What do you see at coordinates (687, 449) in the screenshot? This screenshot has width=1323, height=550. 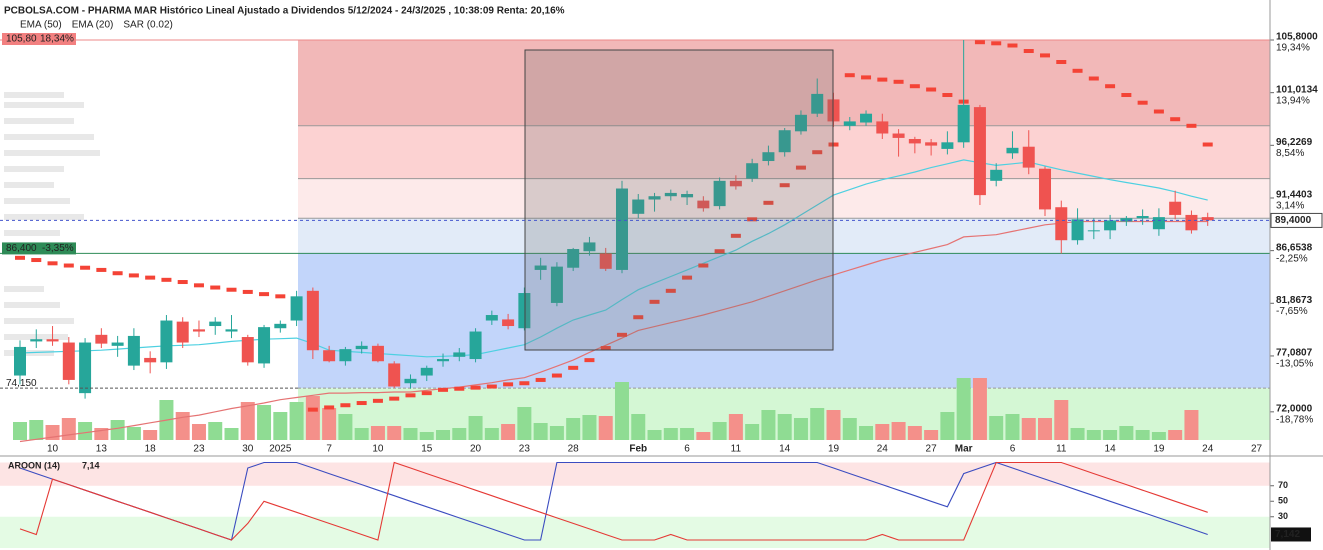 I see `x-tick-label: 6` at bounding box center [687, 449].